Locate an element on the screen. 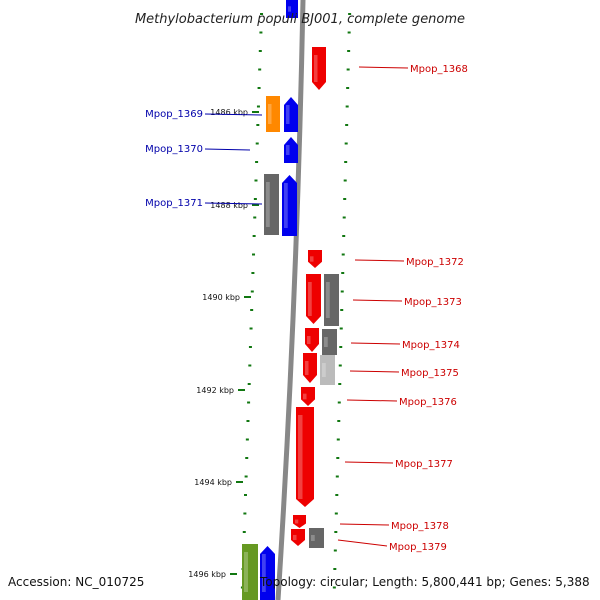  gene-label-mpop-1371: Mpop_1371 is located at coordinates (174, 203).